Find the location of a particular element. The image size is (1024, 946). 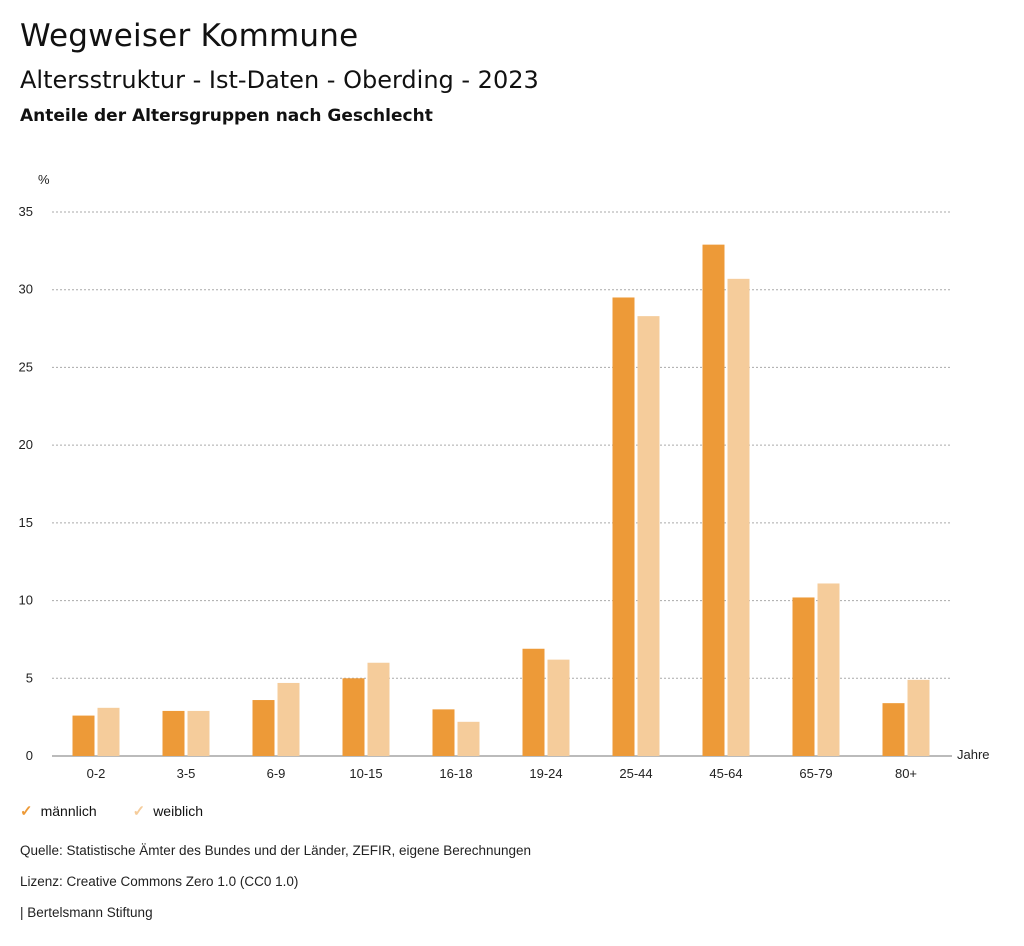

x-tick-label: 6-9 is located at coordinates (276, 773).